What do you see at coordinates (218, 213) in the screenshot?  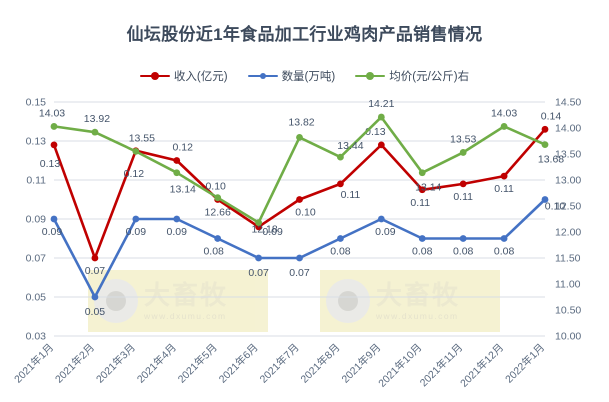 I see `data-label: 12.66` at bounding box center [218, 213].